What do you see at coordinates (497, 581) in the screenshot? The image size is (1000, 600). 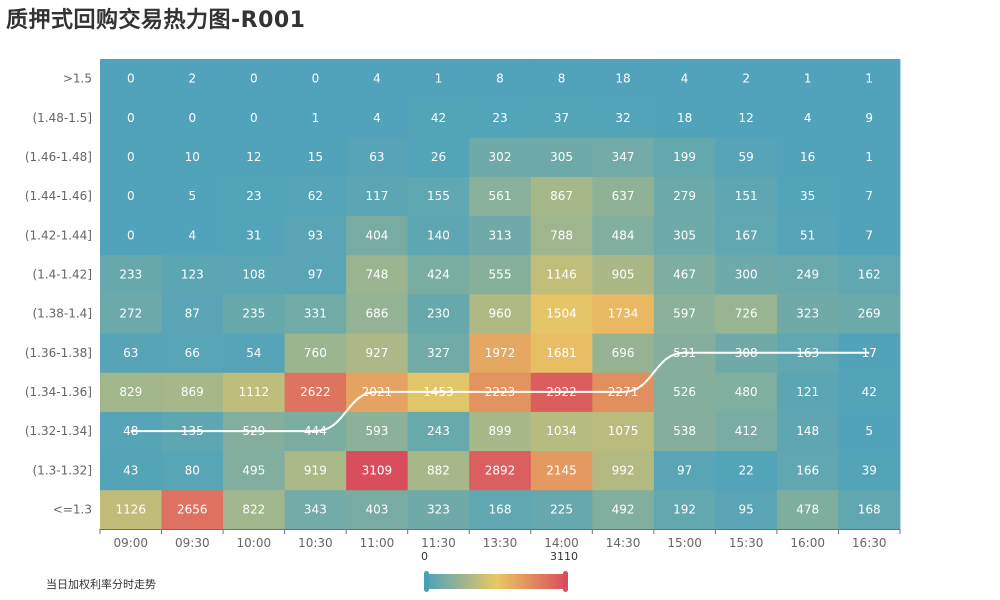 I see `visual-map-gradient-bar` at bounding box center [497, 581].